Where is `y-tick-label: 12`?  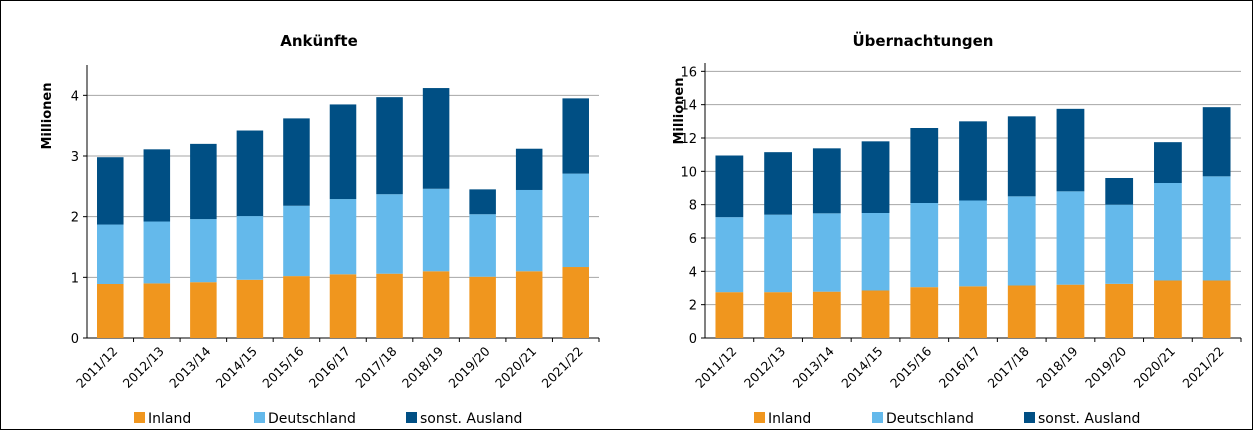
y-tick-label: 12 is located at coordinates (688, 139).